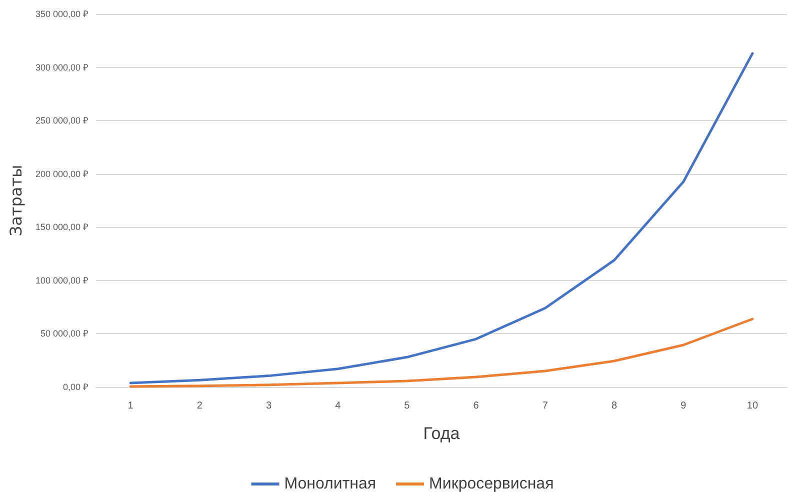 The width and height of the screenshot is (805, 499). I want to click on x-tick-label: 10, so click(752, 406).